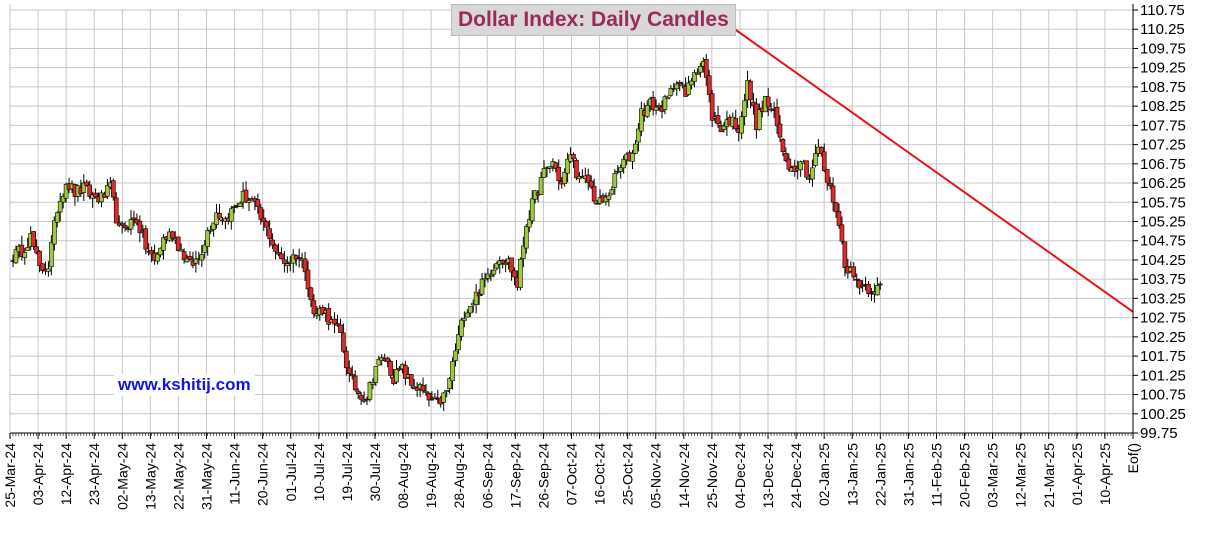  What do you see at coordinates (1163, 106) in the screenshot?
I see `y-tick-label: 108.25` at bounding box center [1163, 106].